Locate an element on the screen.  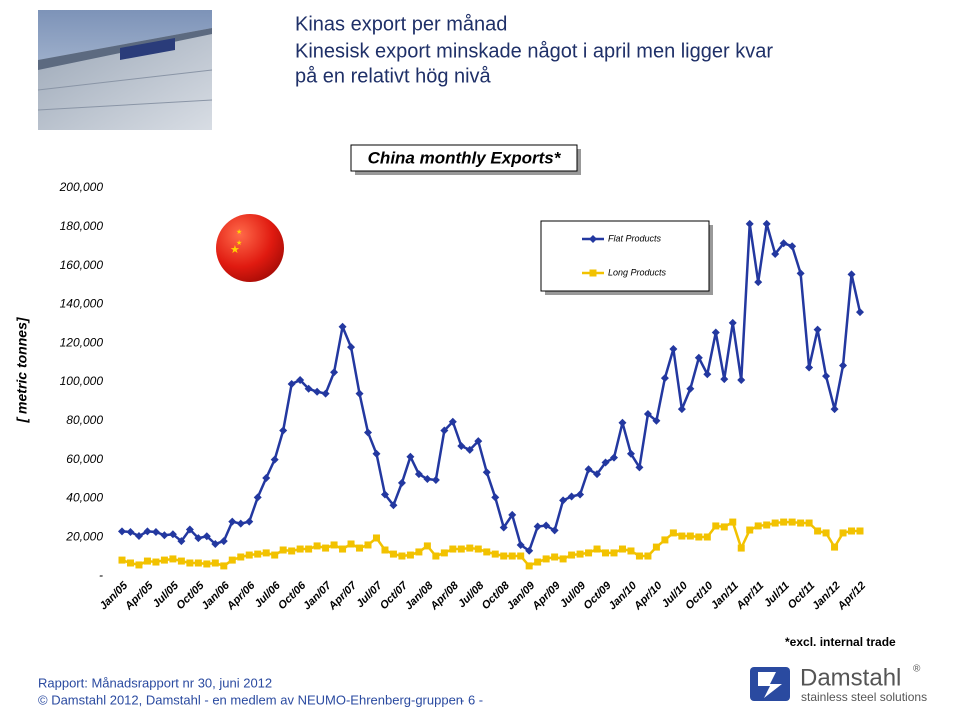
chart-title-box is located at coordinates (465, 159).